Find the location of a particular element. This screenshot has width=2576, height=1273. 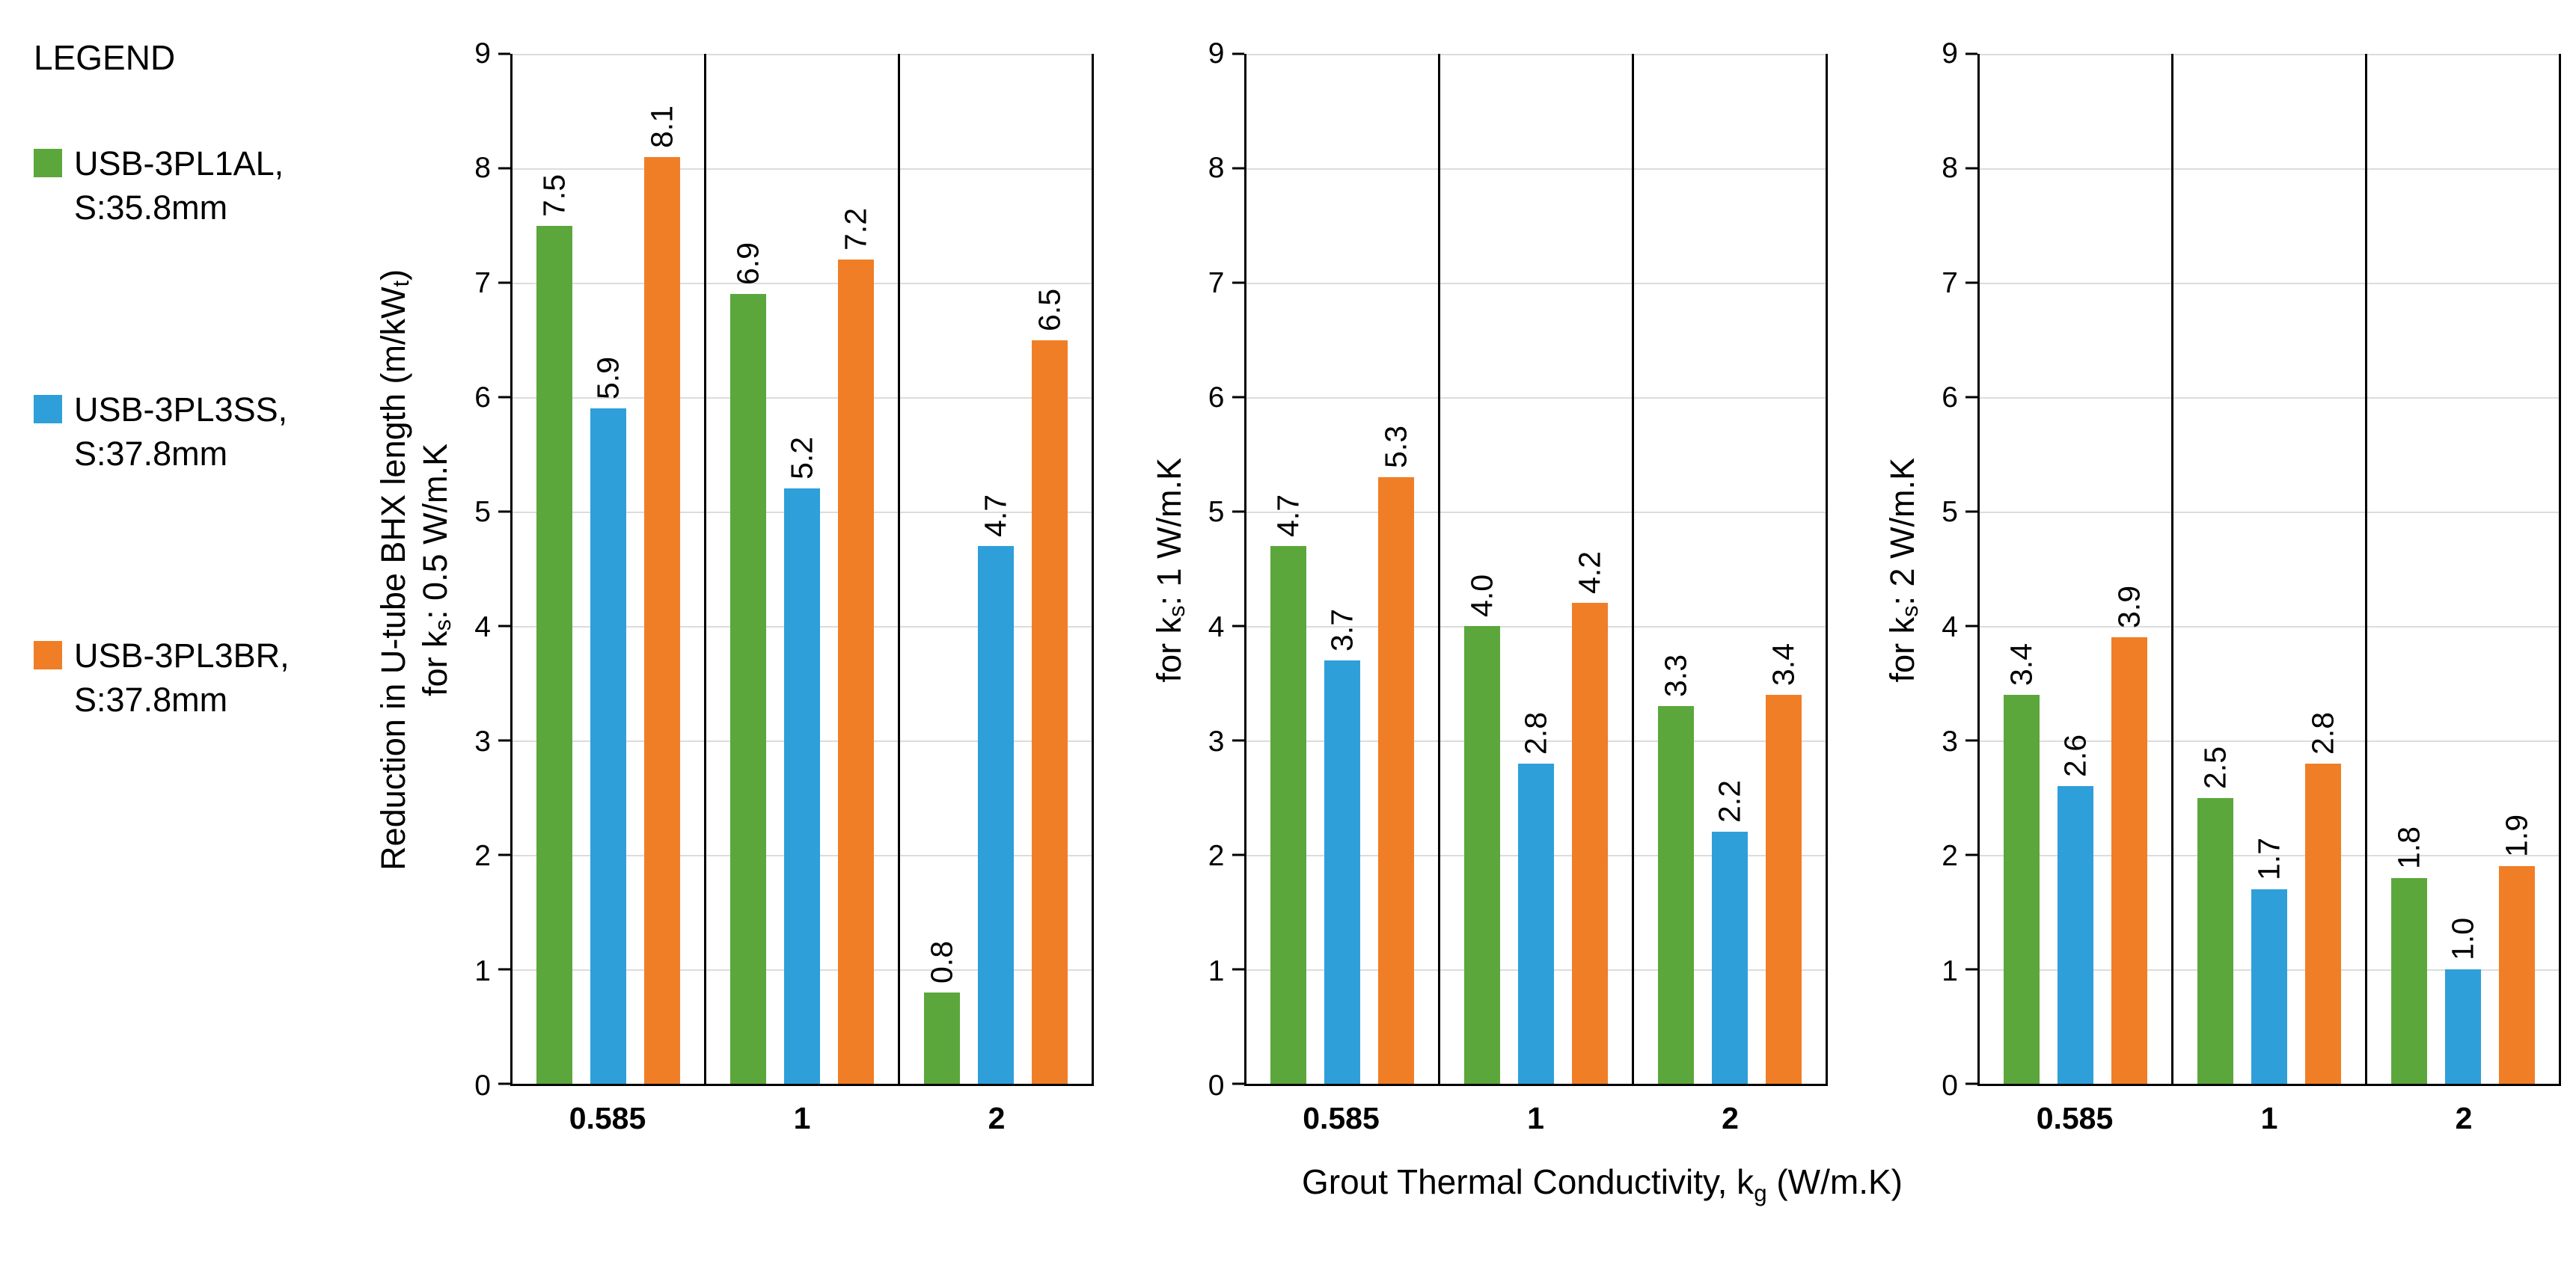

bar-slot: 3.4 is located at coordinates (2022, 569).